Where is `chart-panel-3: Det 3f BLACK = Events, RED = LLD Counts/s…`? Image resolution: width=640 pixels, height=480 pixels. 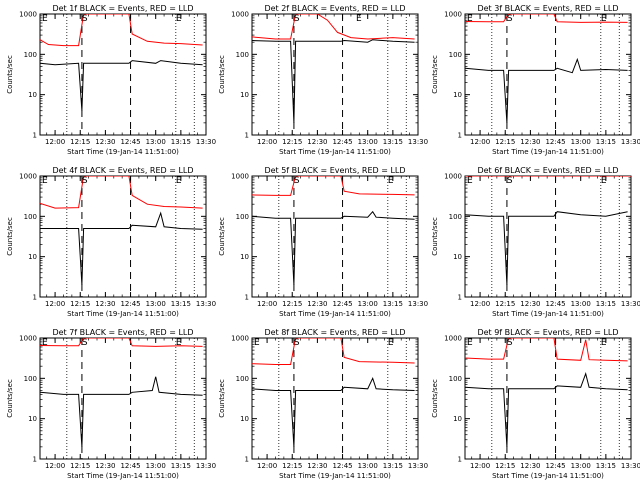
chart-panel-3: Det 3f BLACK = Events, RED = LLD Counts/s… is located at coordinates (535, 80).